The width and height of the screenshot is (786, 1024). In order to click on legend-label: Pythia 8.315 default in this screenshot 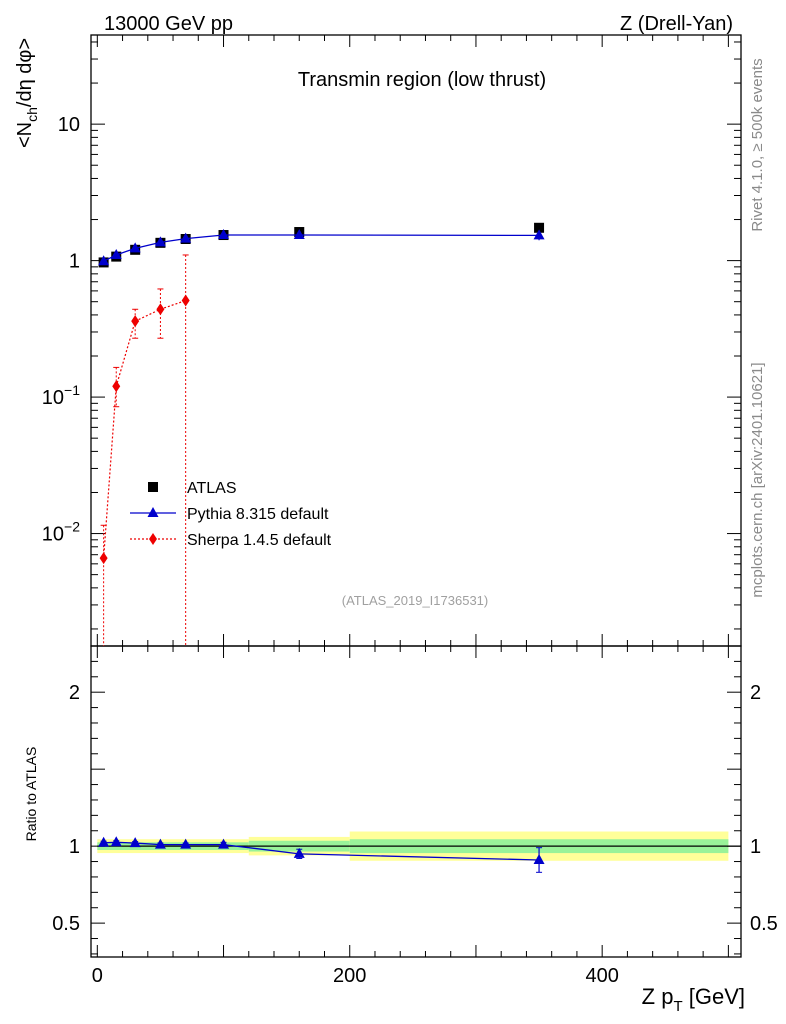, I will do `click(258, 514)`.